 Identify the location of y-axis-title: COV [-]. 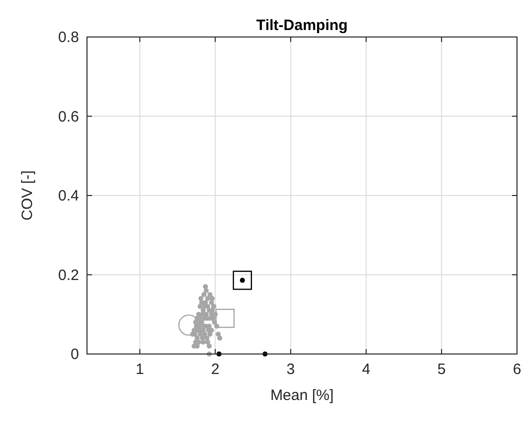
(27, 195).